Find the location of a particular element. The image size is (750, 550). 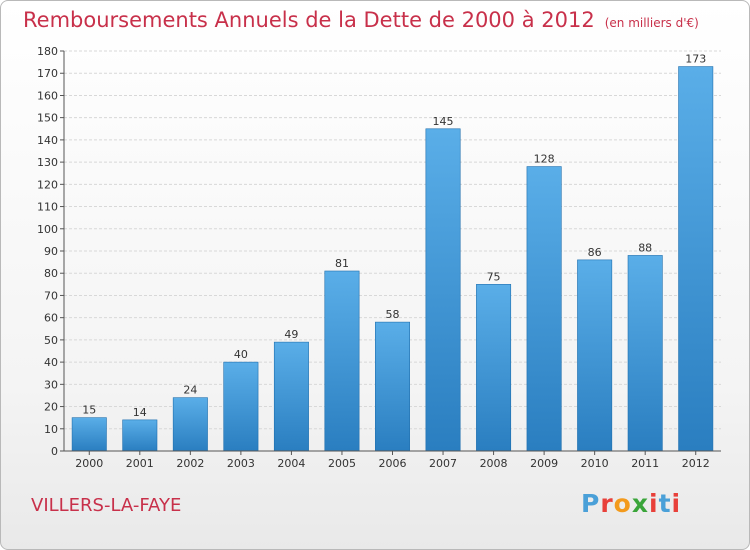

x-tick-label: 2001 is located at coordinates (140, 463).